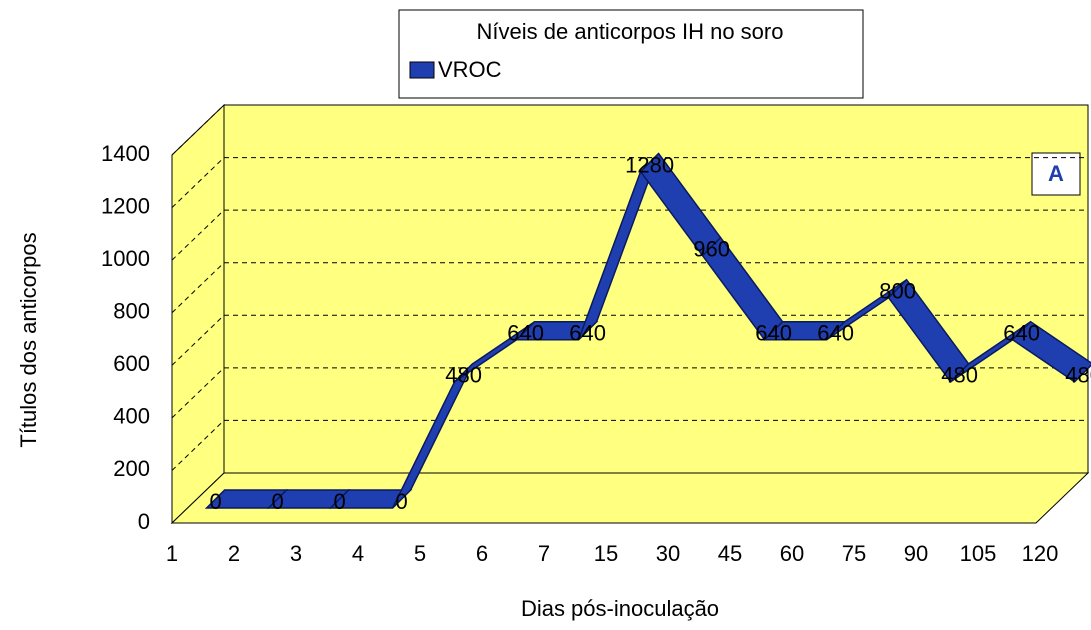 The width and height of the screenshot is (1091, 630). Describe the element at coordinates (482, 553) in the screenshot. I see `x-tick-label: 6` at that location.